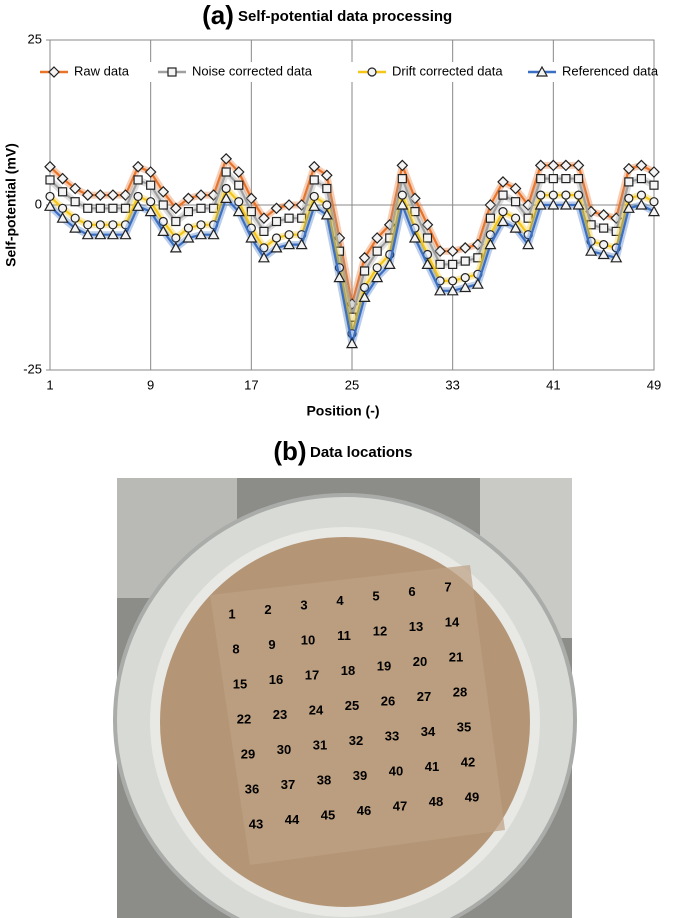  What do you see at coordinates (150, 384) in the screenshot?
I see `x-tick-label: 9` at bounding box center [150, 384].